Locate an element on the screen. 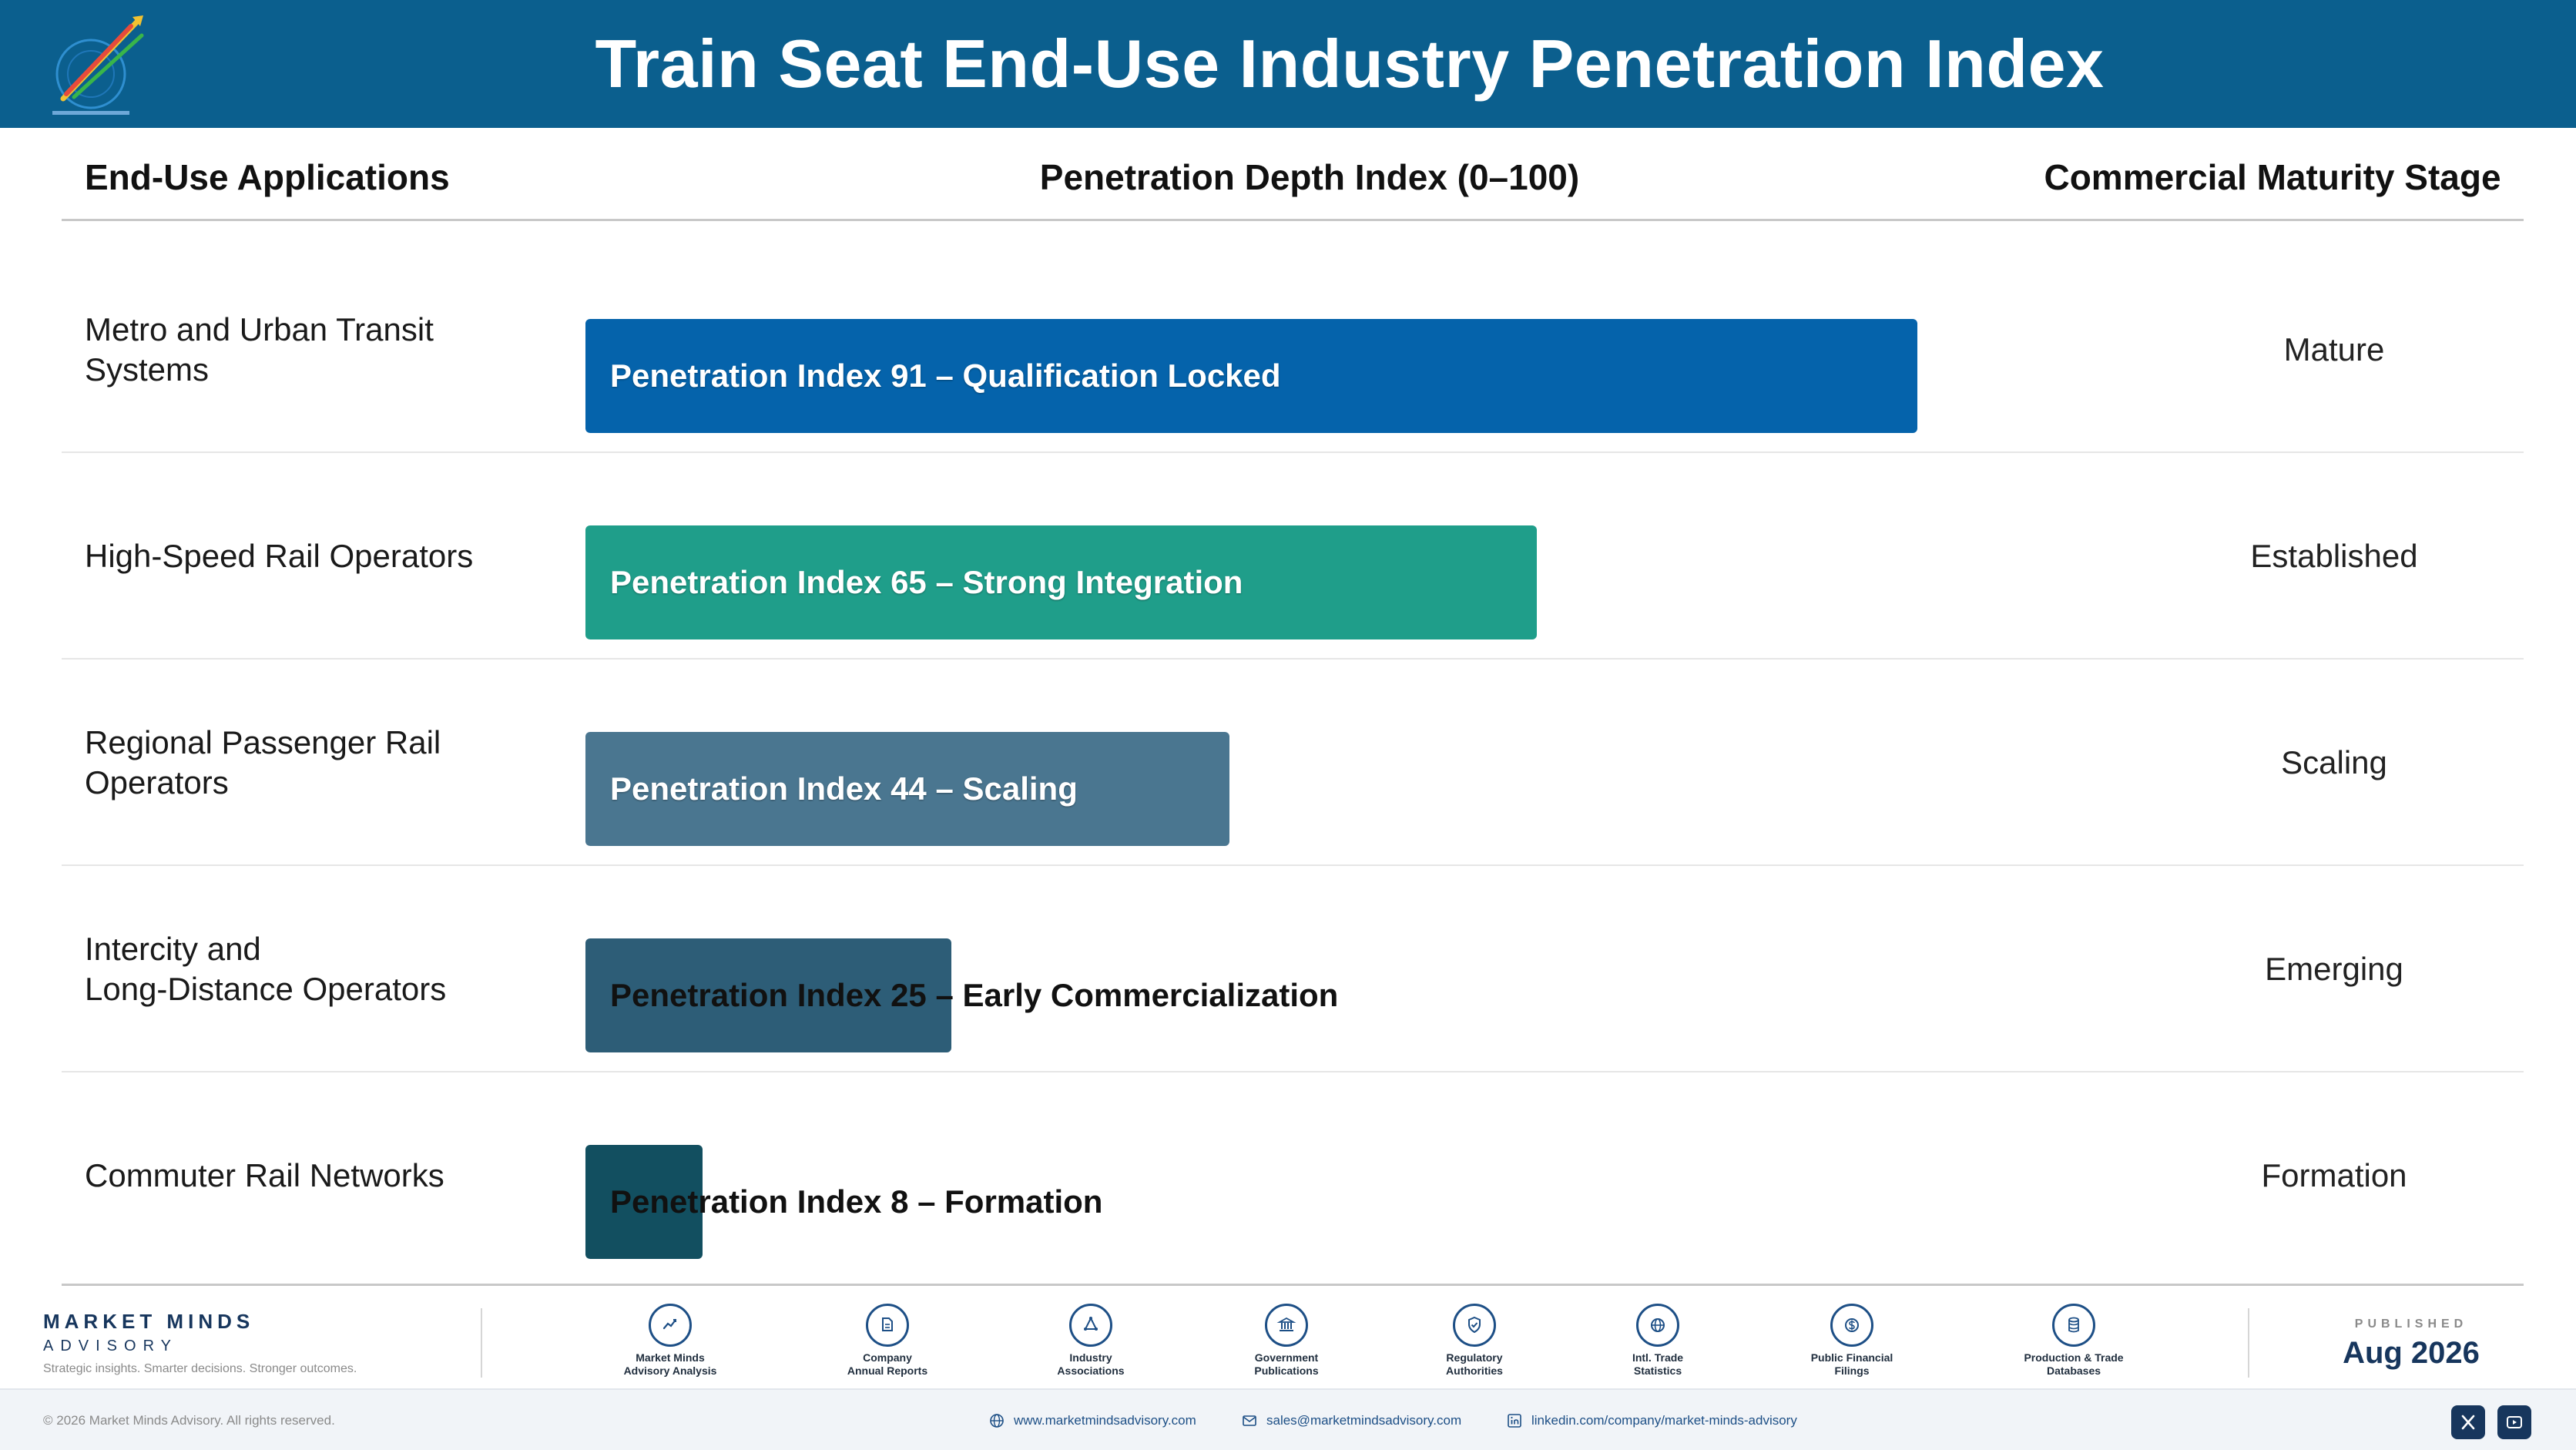 Image resolution: width=2576 pixels, height=1450 pixels. network-icon is located at coordinates (1090, 1325).